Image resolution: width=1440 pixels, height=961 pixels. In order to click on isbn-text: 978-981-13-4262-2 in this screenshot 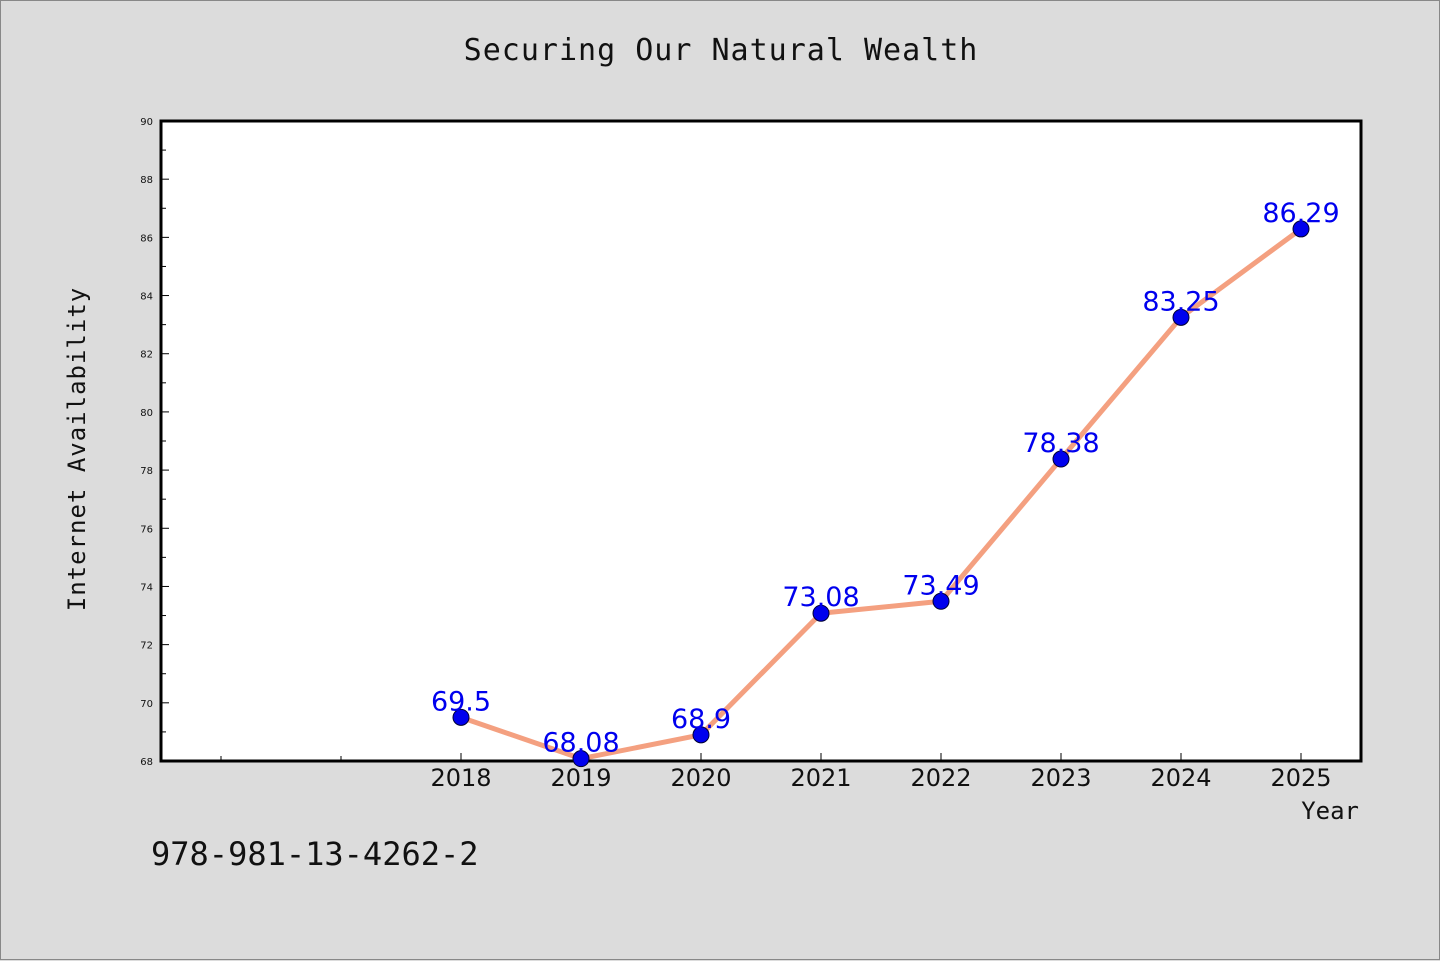, I will do `click(315, 854)`.